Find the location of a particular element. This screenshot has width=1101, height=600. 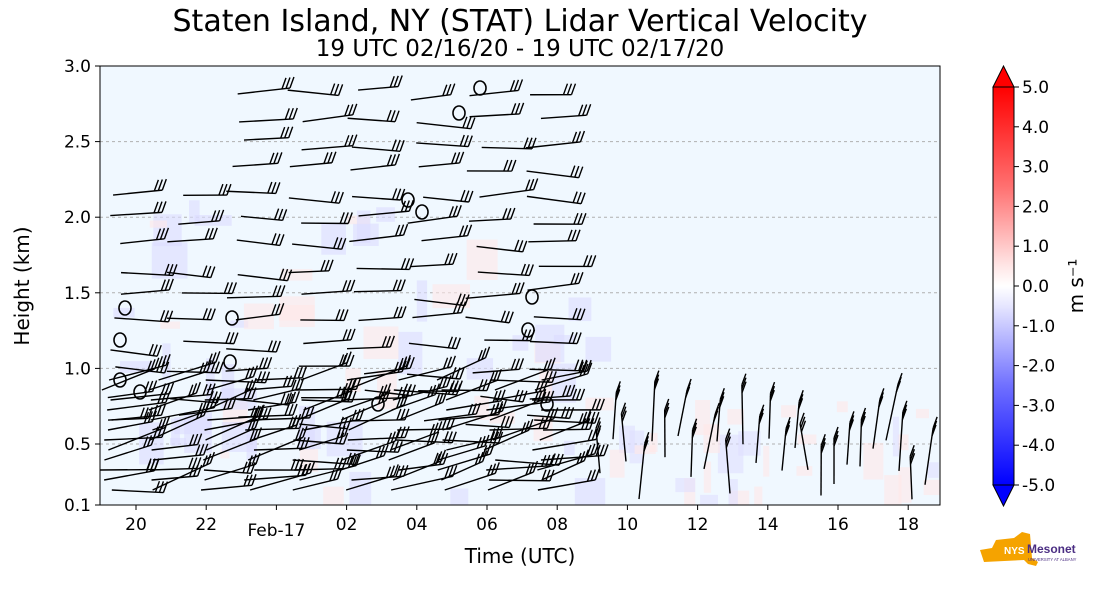

nys-mesonet-logo: NYS Mesonet UNIVERSITY AT ALBANY is located at coordinates (1028, 549).